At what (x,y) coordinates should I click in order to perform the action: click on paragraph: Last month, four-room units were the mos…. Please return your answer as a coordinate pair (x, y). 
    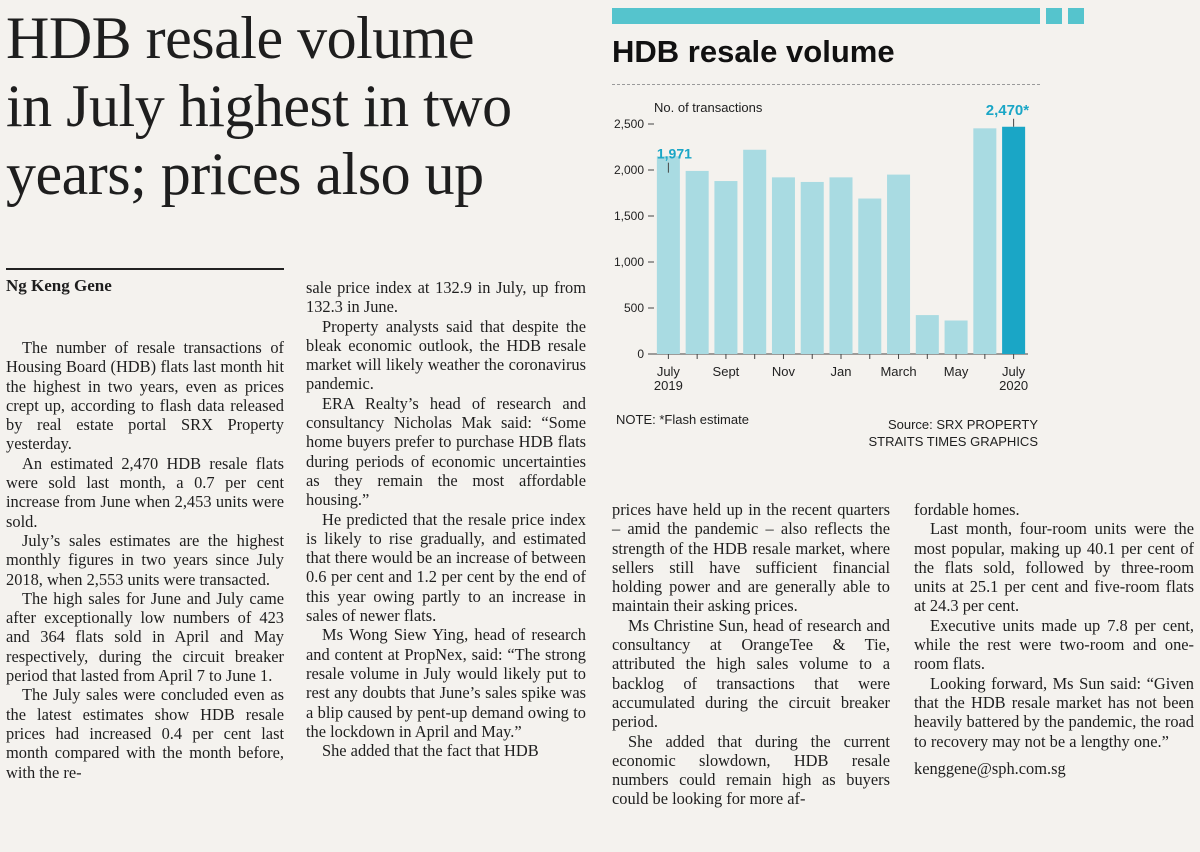
    Looking at the image, I should click on (1054, 567).